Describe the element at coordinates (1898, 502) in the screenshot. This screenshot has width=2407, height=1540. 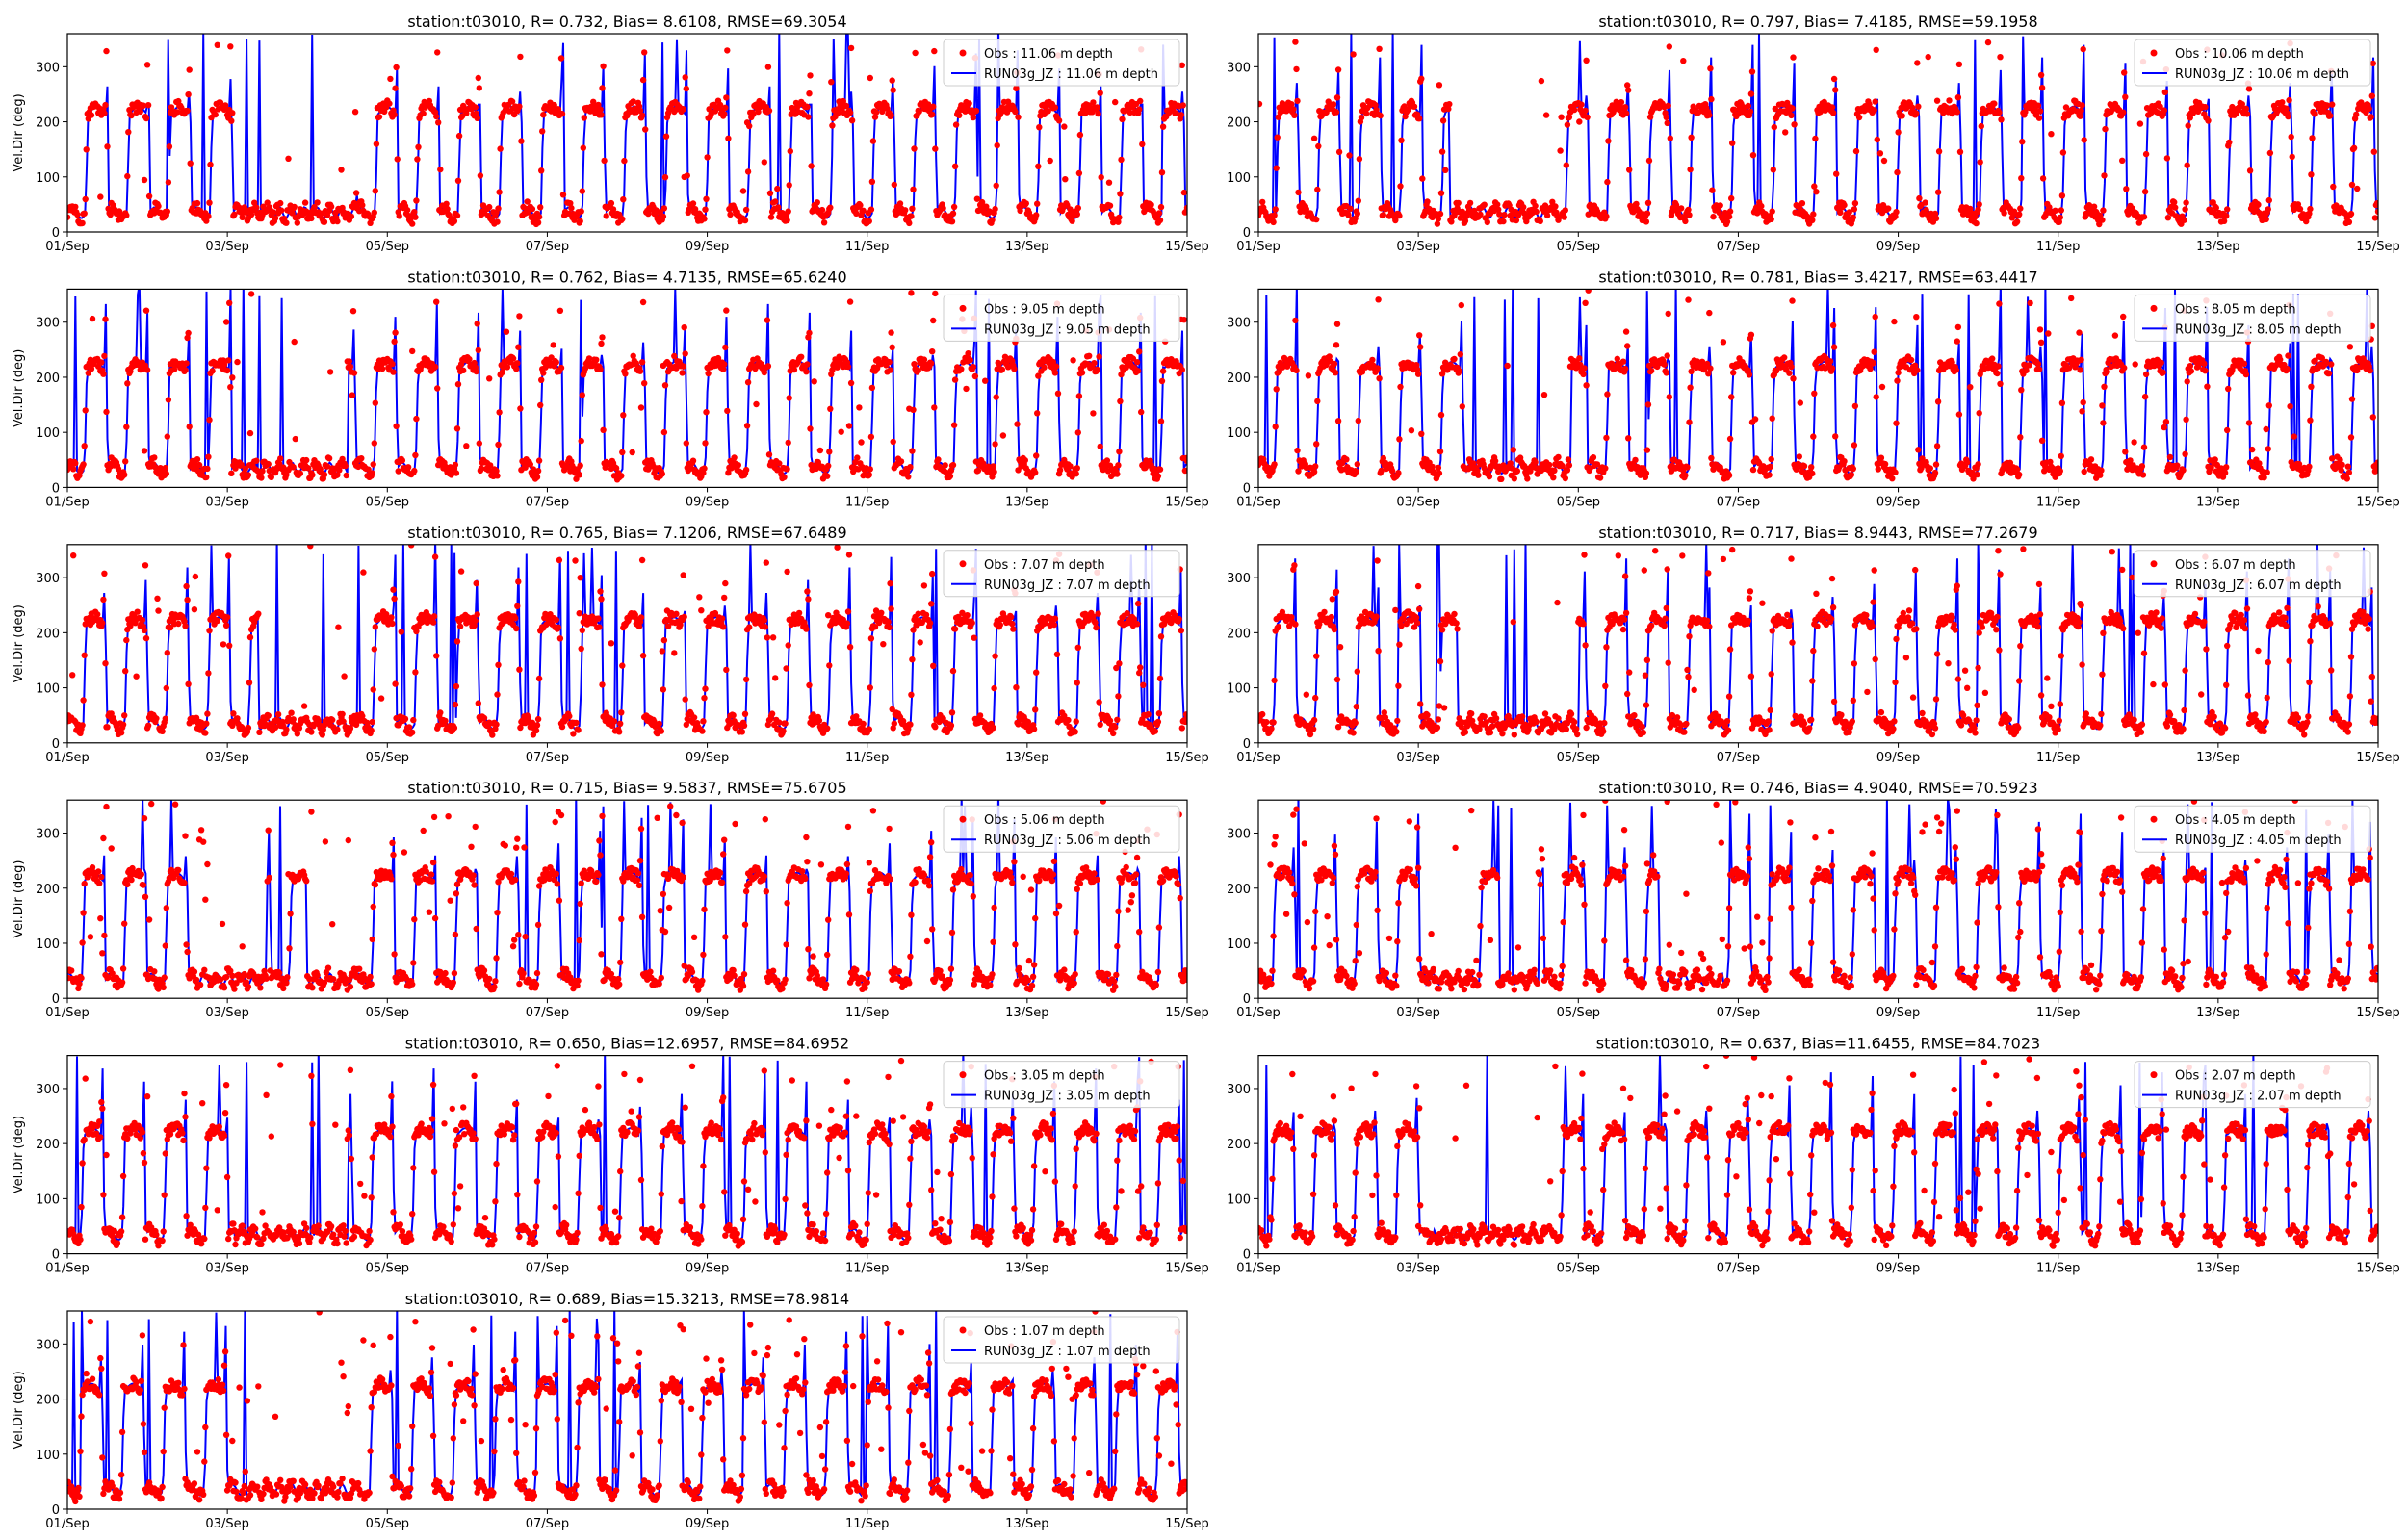
I see `x-tick-label: 09/Sep` at that location.